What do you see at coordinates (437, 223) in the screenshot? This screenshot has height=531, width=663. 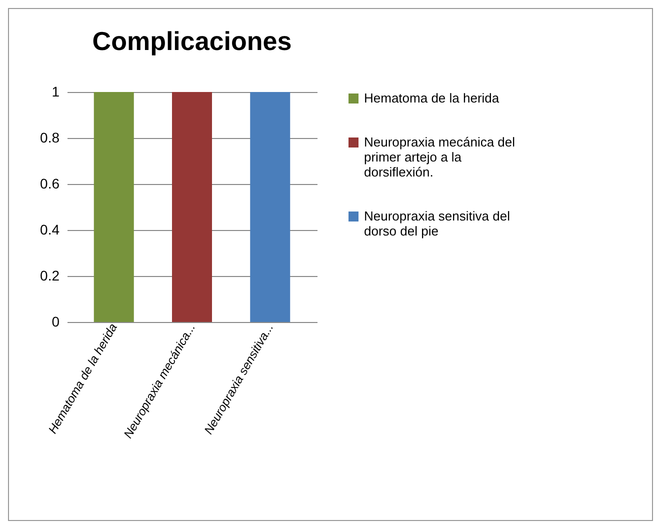 I see `legend-label: Neuropraxia sensitiva del dorso del pie` at bounding box center [437, 223].